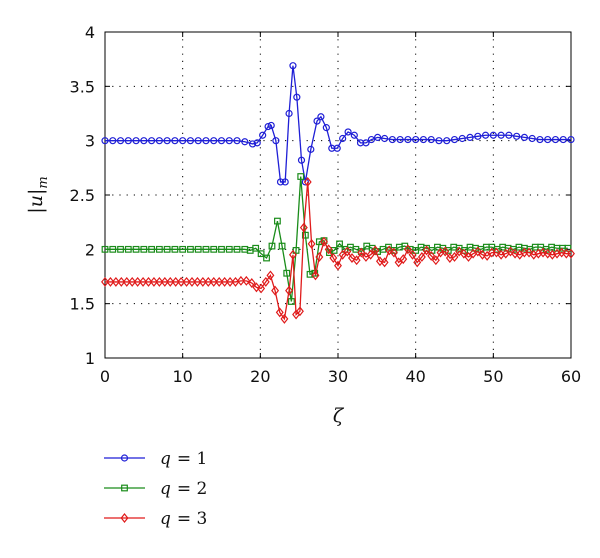 The width and height of the screenshot is (600, 558). Describe the element at coordinates (105, 376) in the screenshot. I see `x-tick-label: 0` at that location.